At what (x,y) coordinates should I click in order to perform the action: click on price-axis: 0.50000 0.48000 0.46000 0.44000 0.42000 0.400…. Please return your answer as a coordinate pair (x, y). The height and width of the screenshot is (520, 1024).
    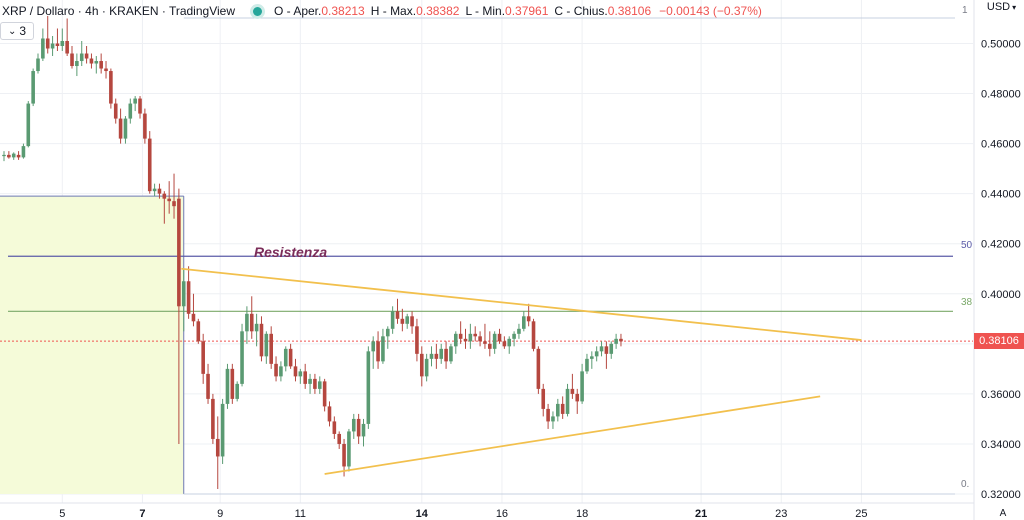
    Looking at the image, I should click on (1001, 270).